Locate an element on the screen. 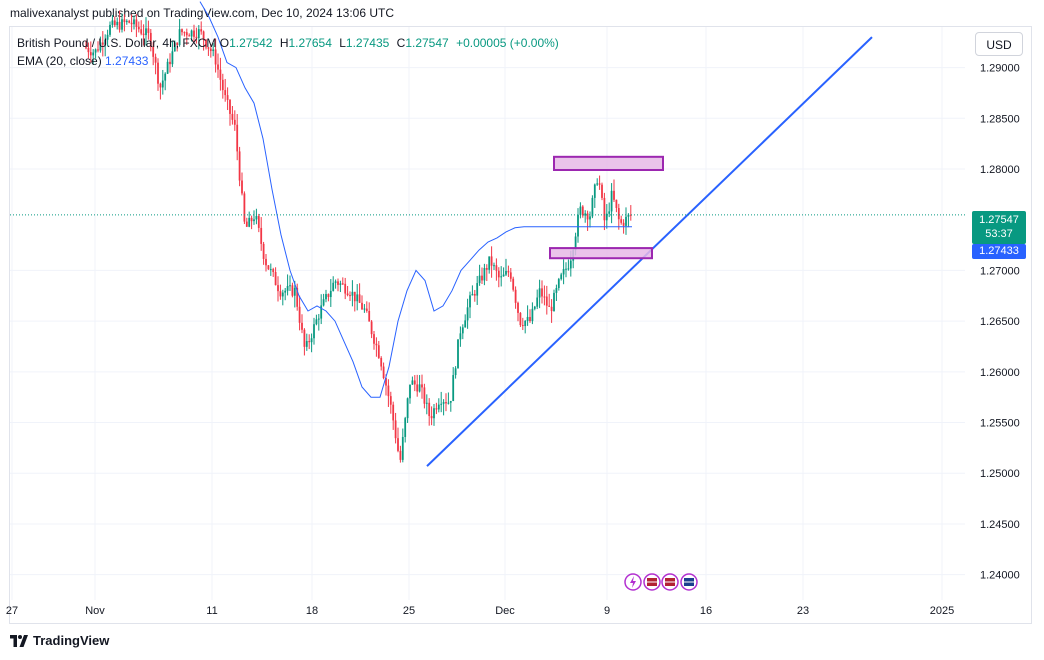 This screenshot has height=660, width=1044. legend-ema-row: EMA (20, close) 1.27433 is located at coordinates (290, 61).